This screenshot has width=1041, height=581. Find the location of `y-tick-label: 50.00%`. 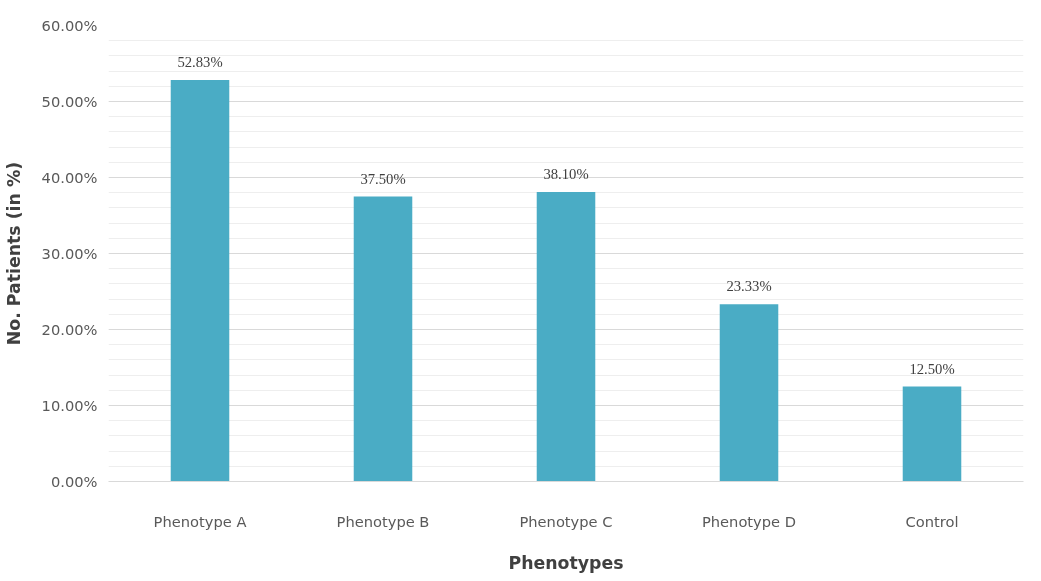

y-tick-label: 50.00% is located at coordinates (69, 101).